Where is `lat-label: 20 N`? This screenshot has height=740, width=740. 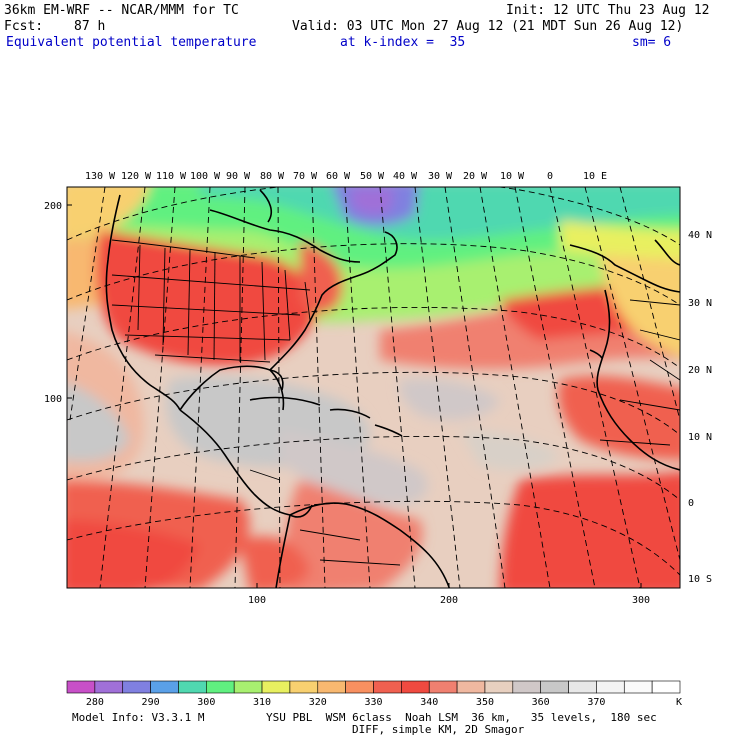
lat-label: 20 N is located at coordinates (700, 370).